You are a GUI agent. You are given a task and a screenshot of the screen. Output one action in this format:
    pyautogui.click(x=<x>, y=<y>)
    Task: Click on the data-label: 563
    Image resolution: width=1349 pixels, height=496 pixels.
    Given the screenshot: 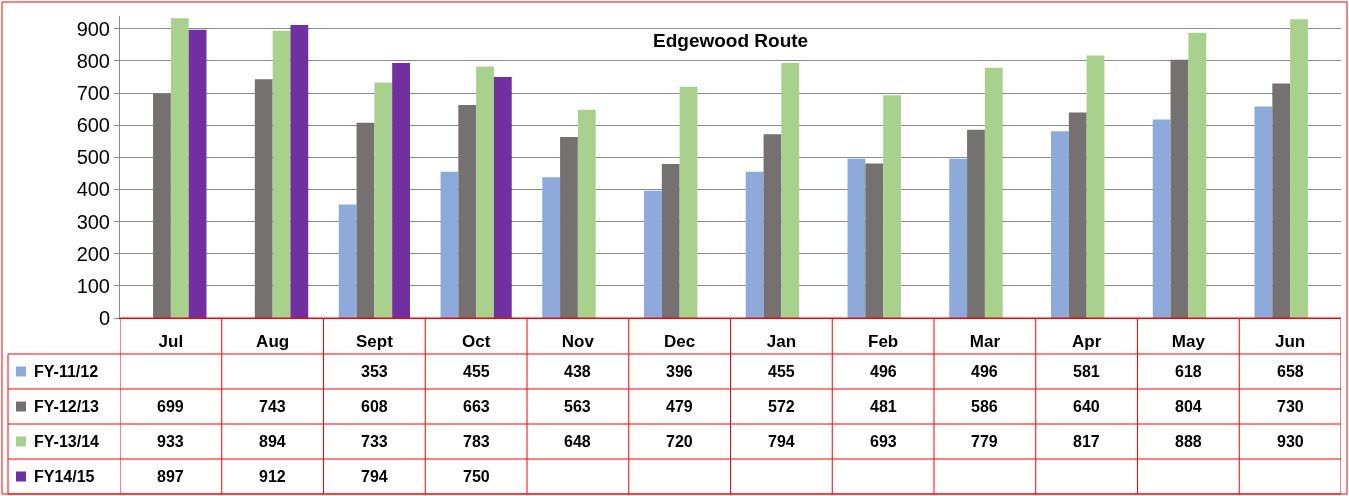 What is the action you would take?
    pyautogui.click(x=577, y=406)
    